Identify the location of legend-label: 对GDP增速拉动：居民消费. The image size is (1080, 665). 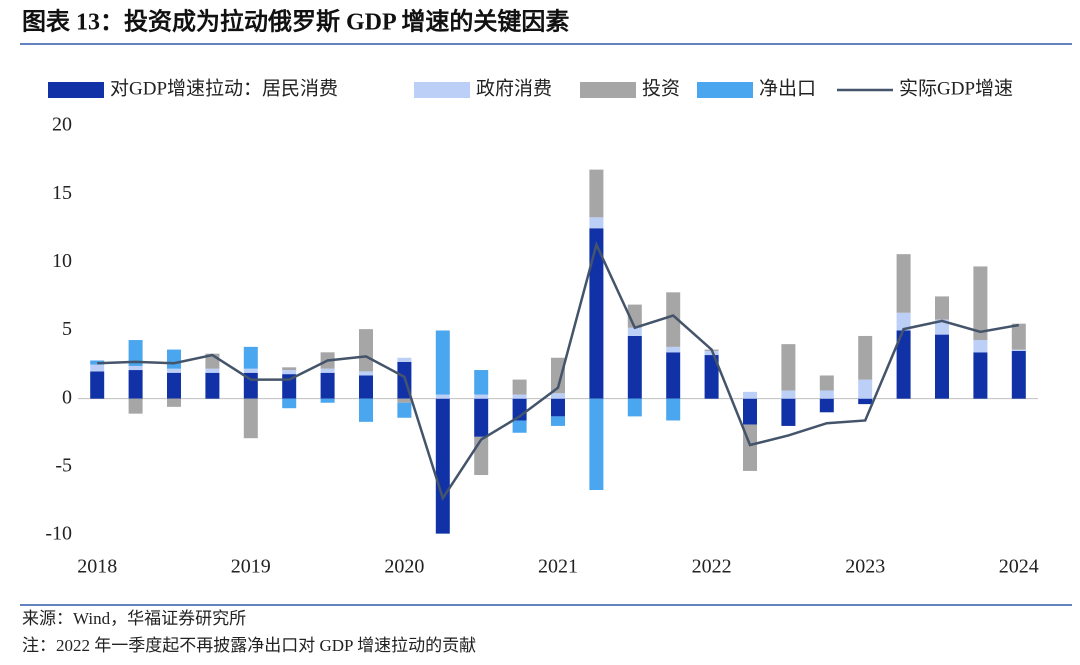
(224, 88).